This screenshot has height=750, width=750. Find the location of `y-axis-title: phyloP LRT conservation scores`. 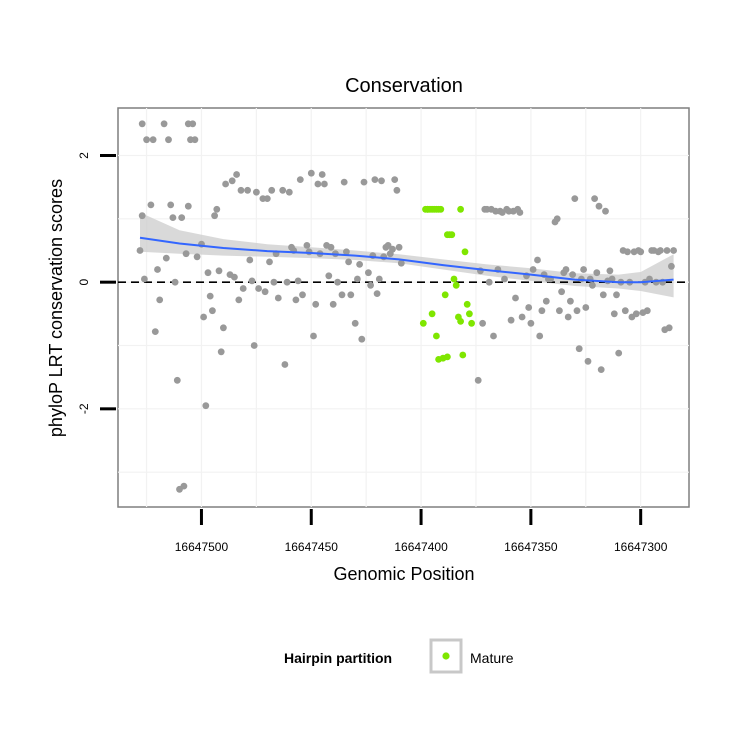

y-axis-title: phyloP LRT conservation scores is located at coordinates (56, 308).